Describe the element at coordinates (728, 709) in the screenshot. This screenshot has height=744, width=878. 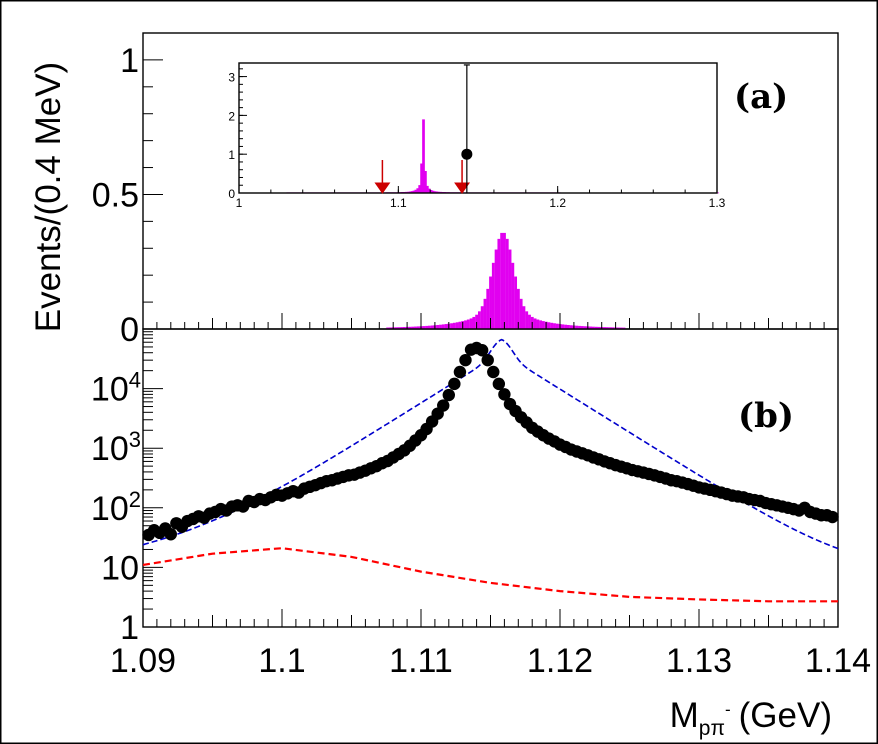
I see `x-axis-title-superscript: -` at that location.